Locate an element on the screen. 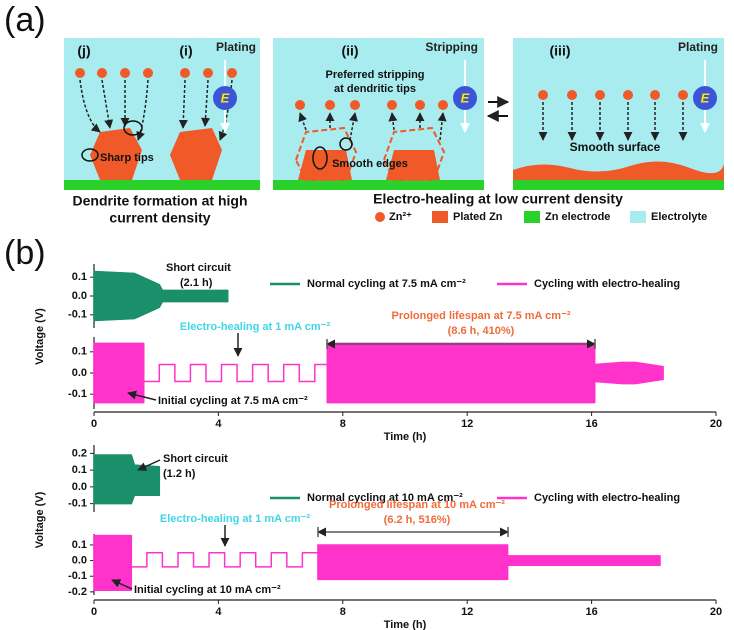 This screenshot has height=630, width=734. annotation: Prolonged lifespan at 7.5 mA cm⁻² is located at coordinates (481, 316).